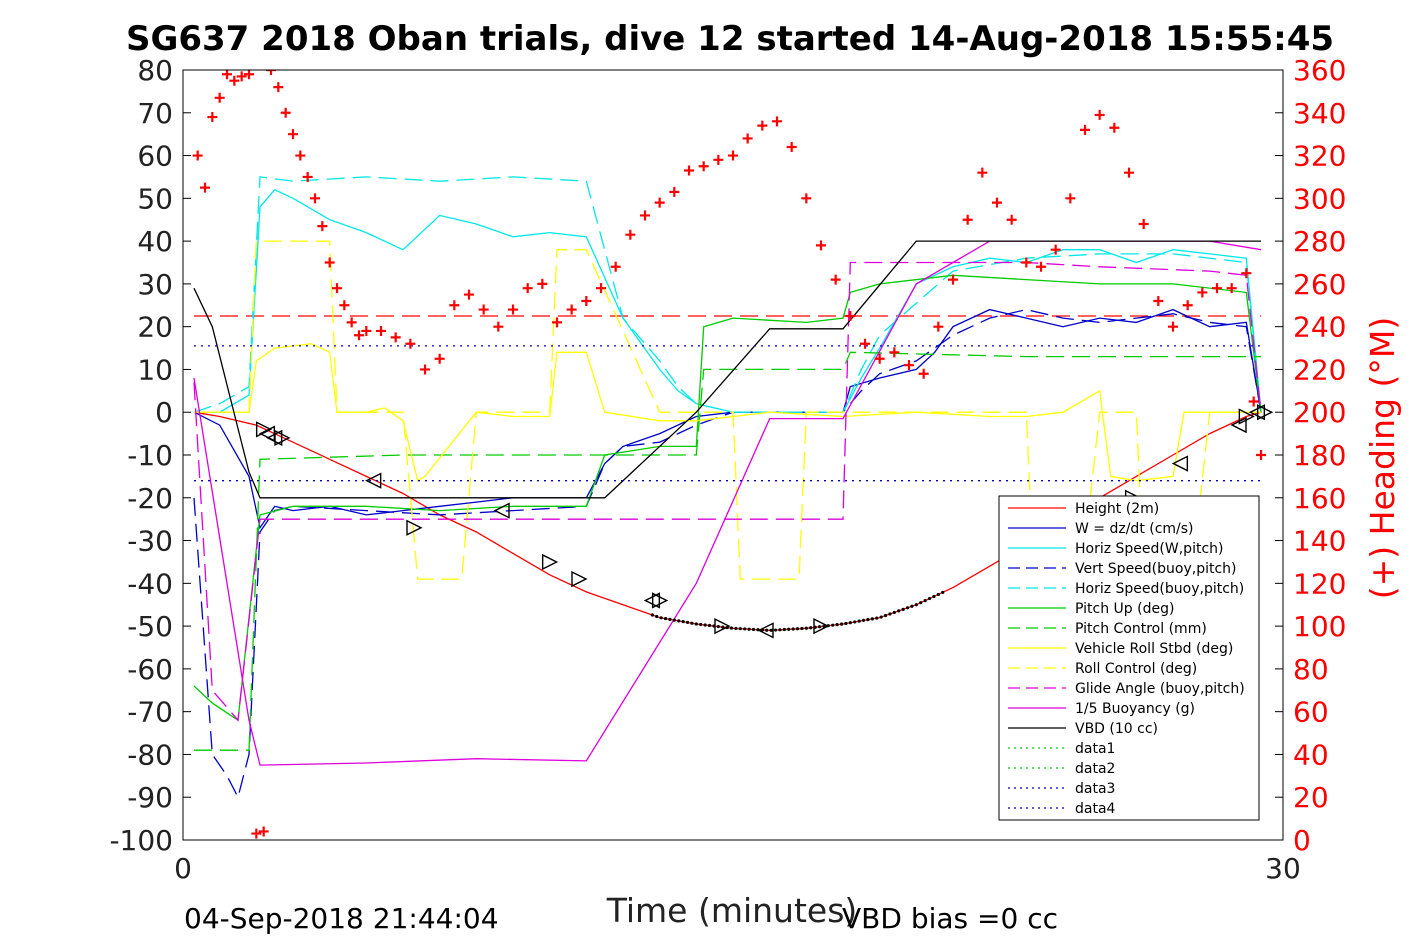 Image resolution: width=1417 pixels, height=945 pixels. What do you see at coordinates (1141, 629) in the screenshot?
I see `legend-label: Pitch Control (mm)` at bounding box center [1141, 629].